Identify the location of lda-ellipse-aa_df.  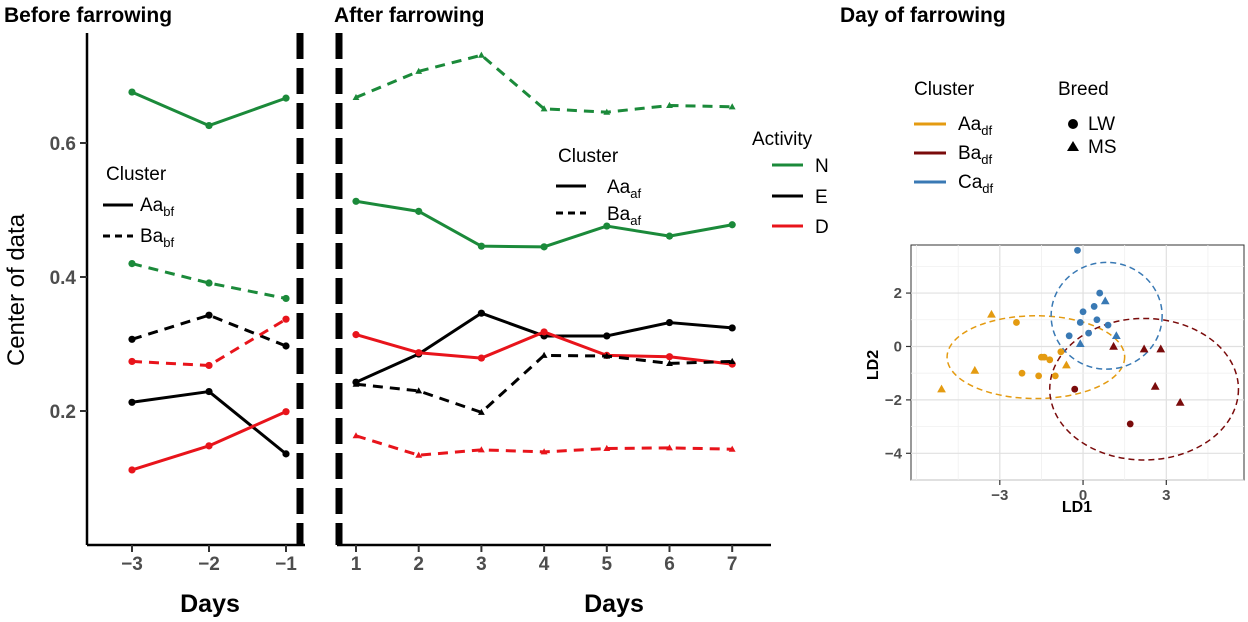
(1036, 357).